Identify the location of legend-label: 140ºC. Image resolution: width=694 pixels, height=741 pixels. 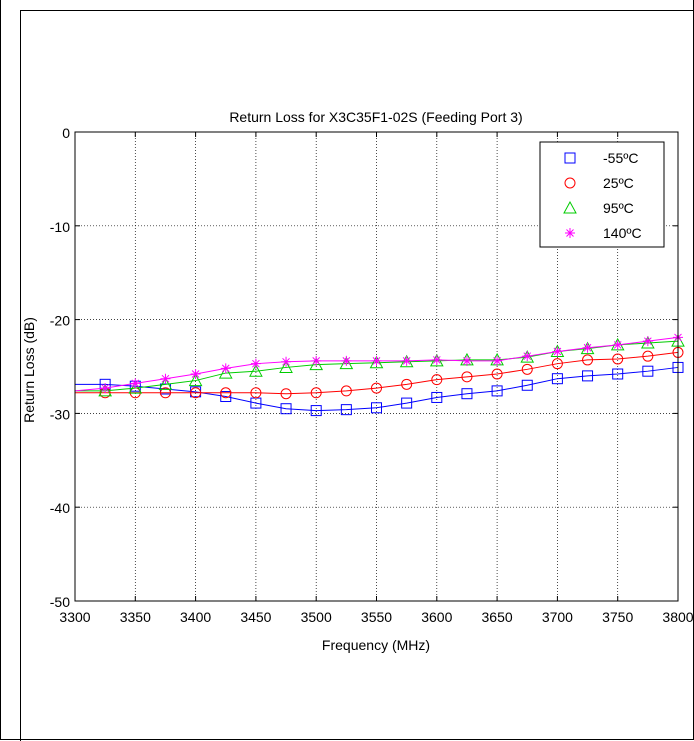
(622, 233).